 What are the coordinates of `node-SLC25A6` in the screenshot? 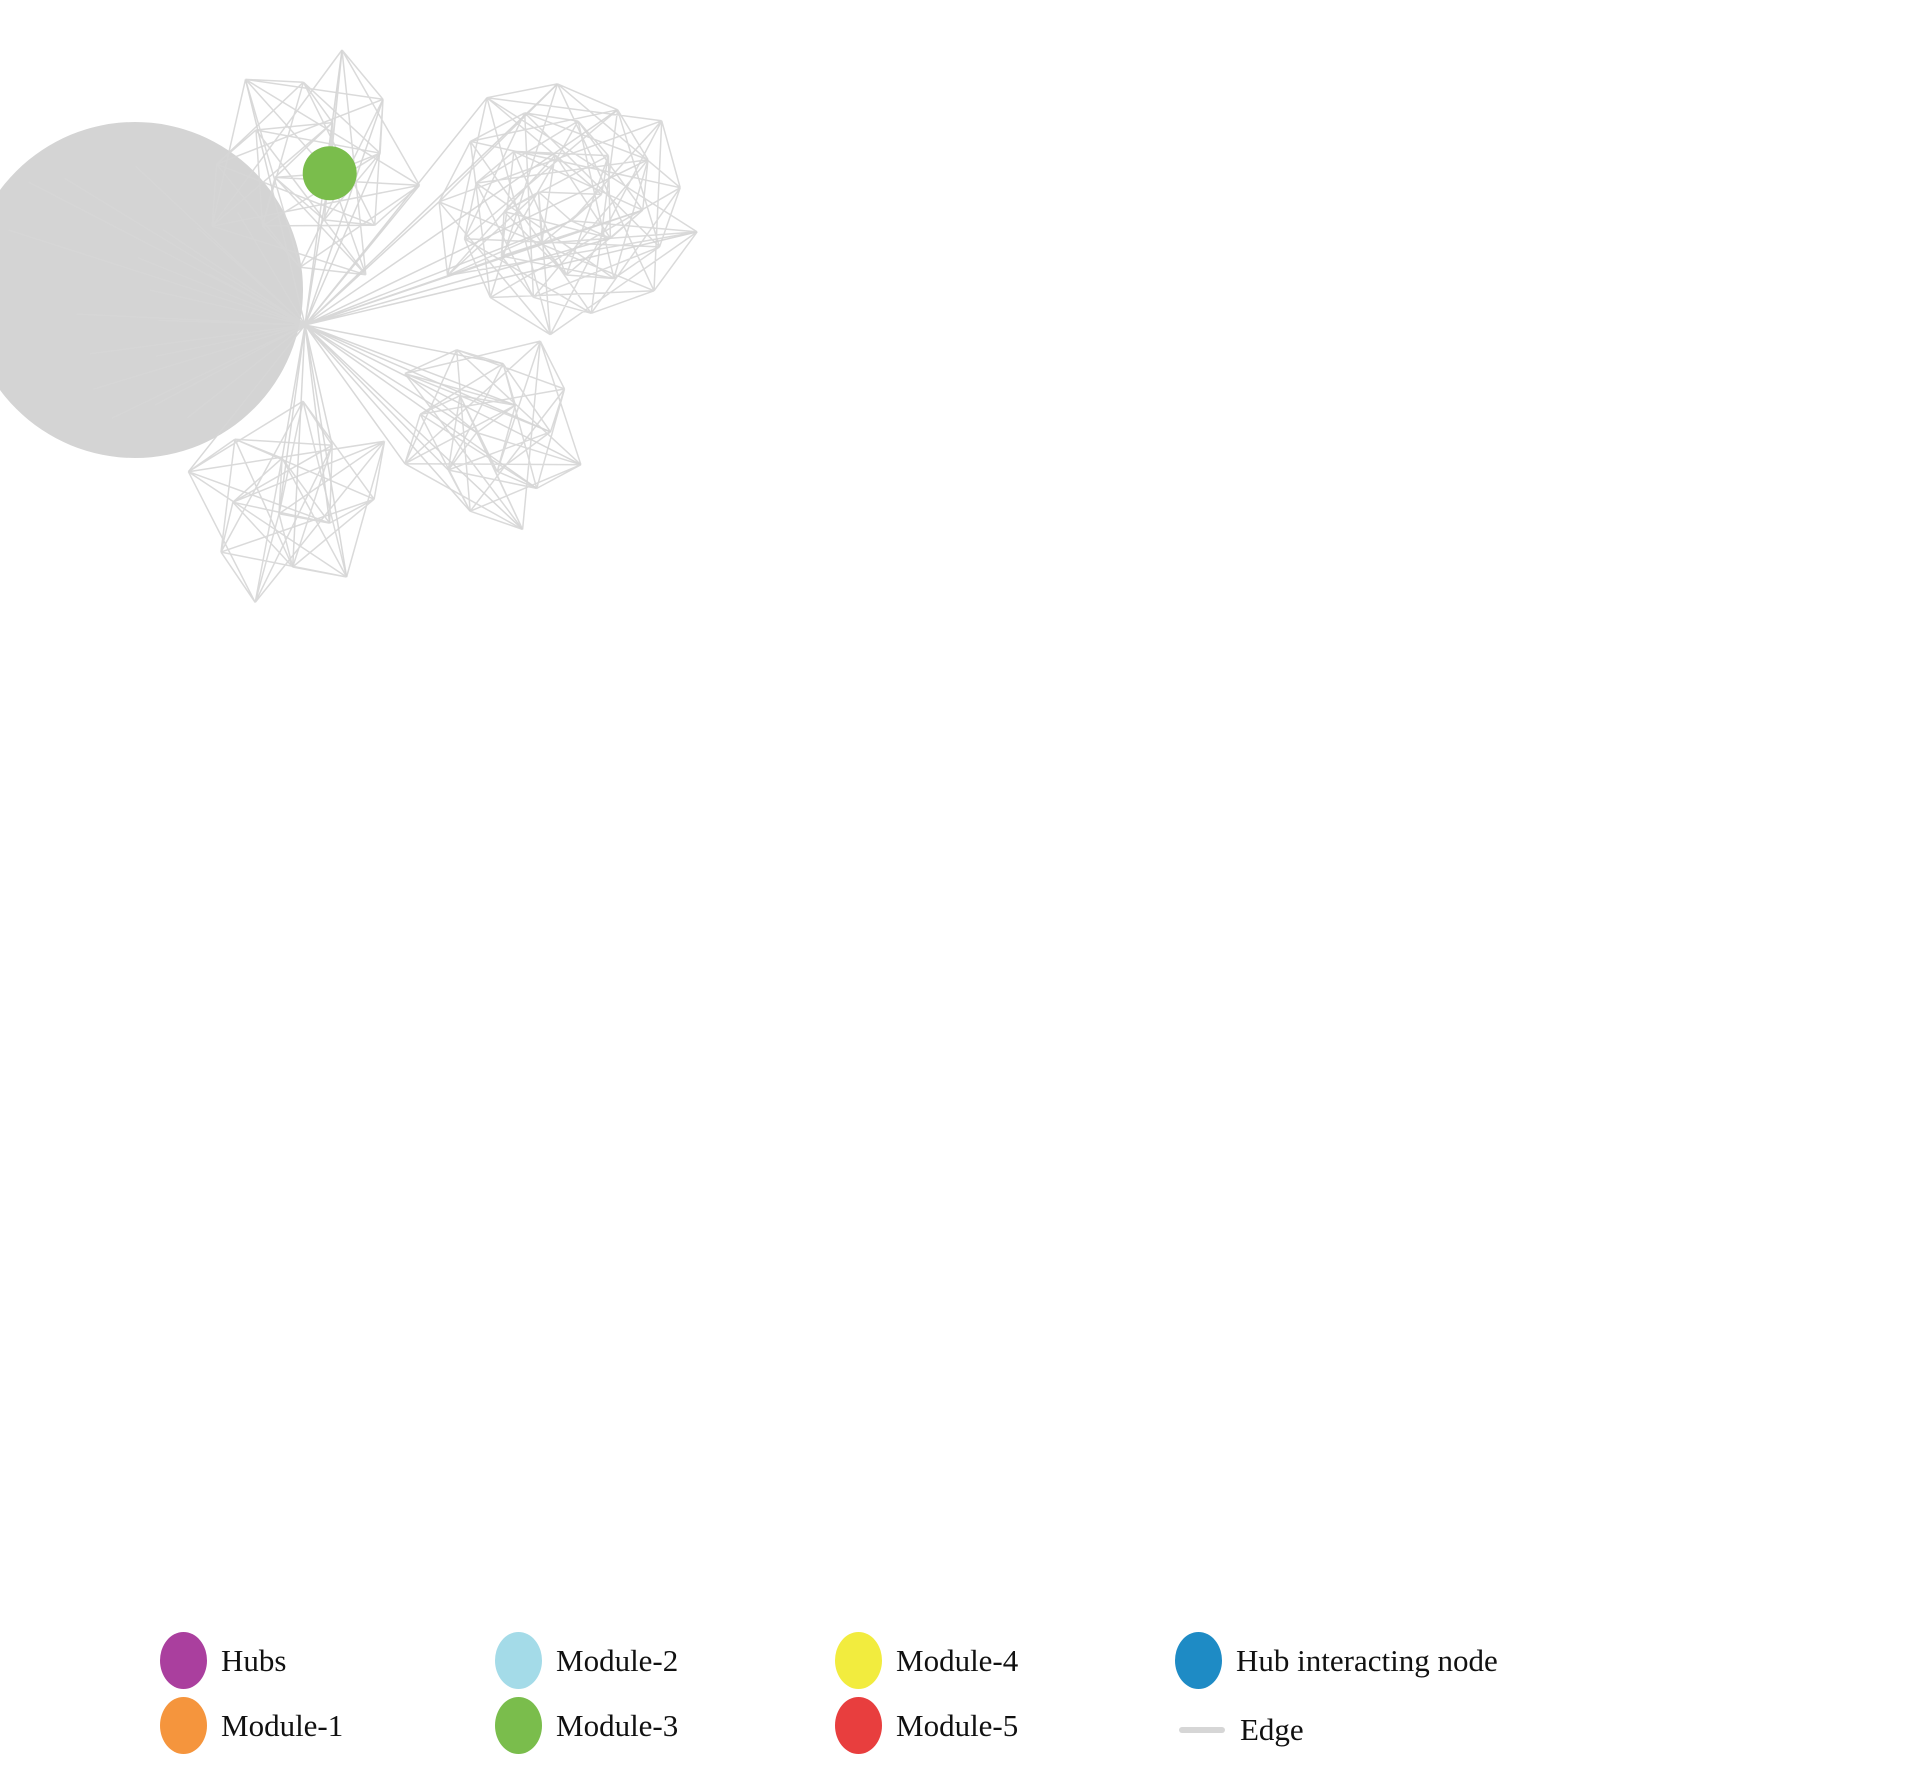 It's located at (329, 173).